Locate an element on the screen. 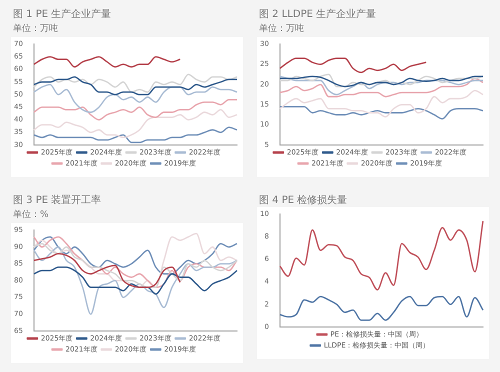 The width and height of the screenshot is (500, 372). chart-title: 图 4 PE 检修损失量 is located at coordinates (303, 200).